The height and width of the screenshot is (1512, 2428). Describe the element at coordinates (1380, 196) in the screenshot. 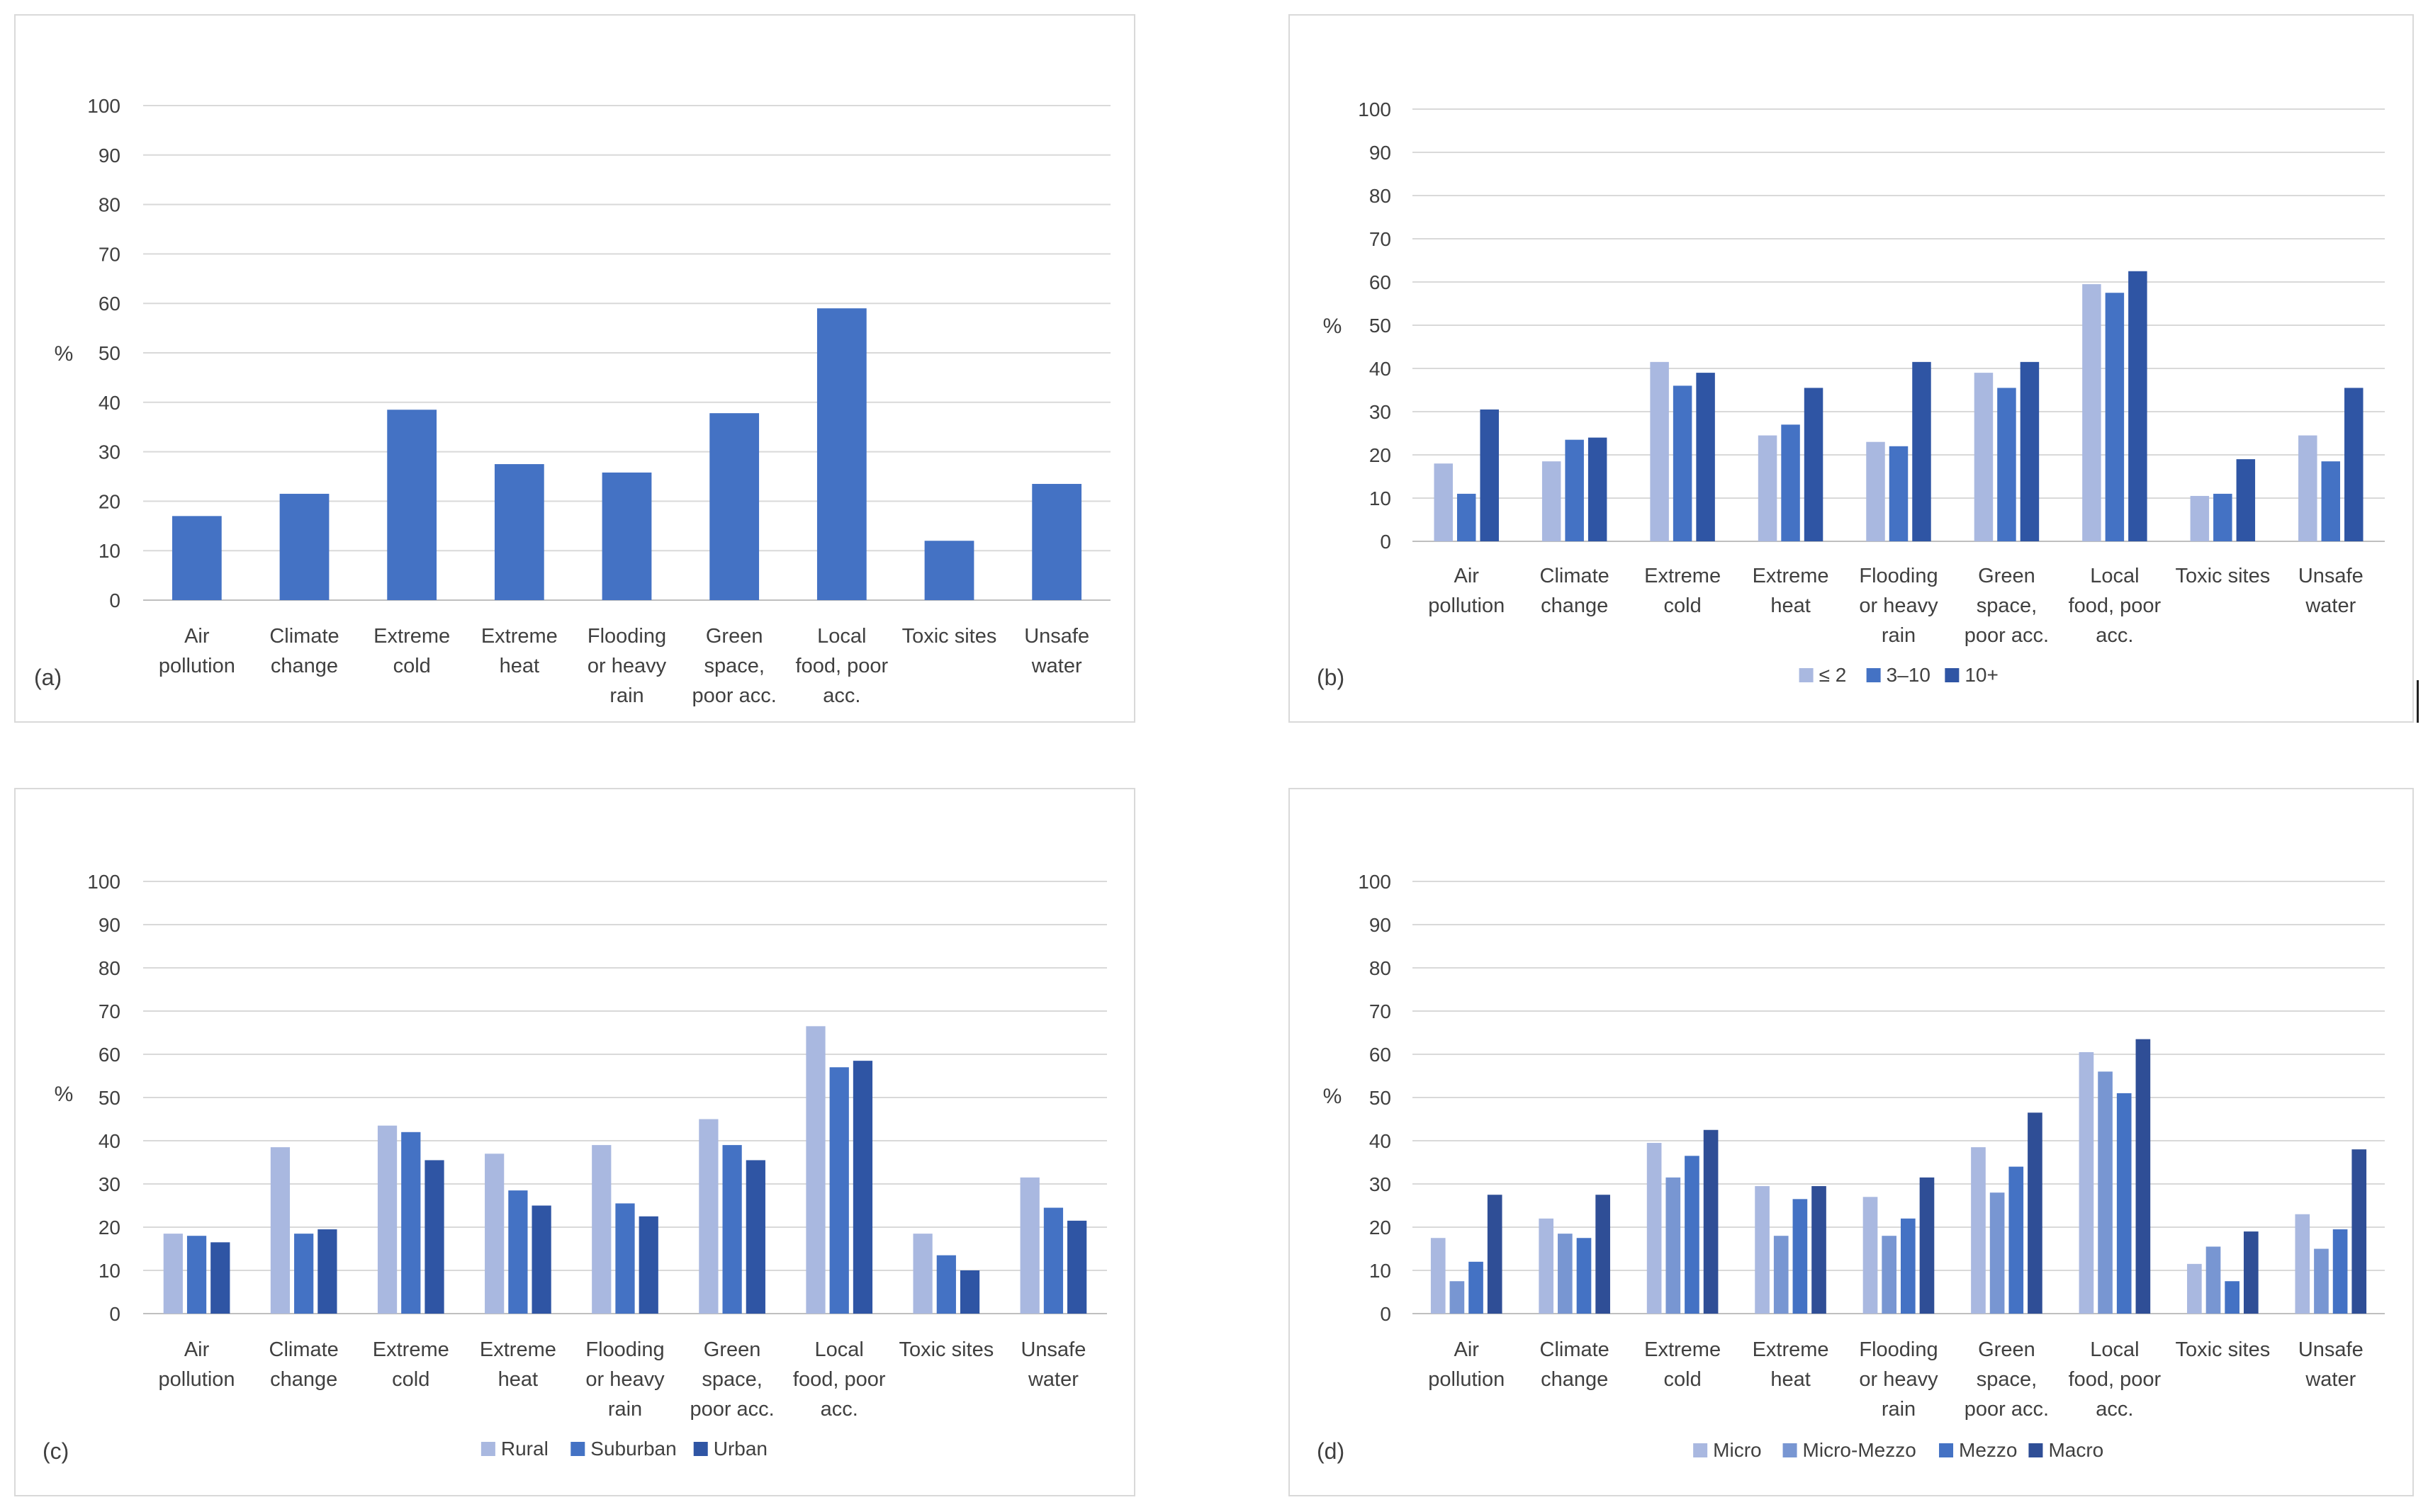

I see `y-tick-label: 80` at that location.